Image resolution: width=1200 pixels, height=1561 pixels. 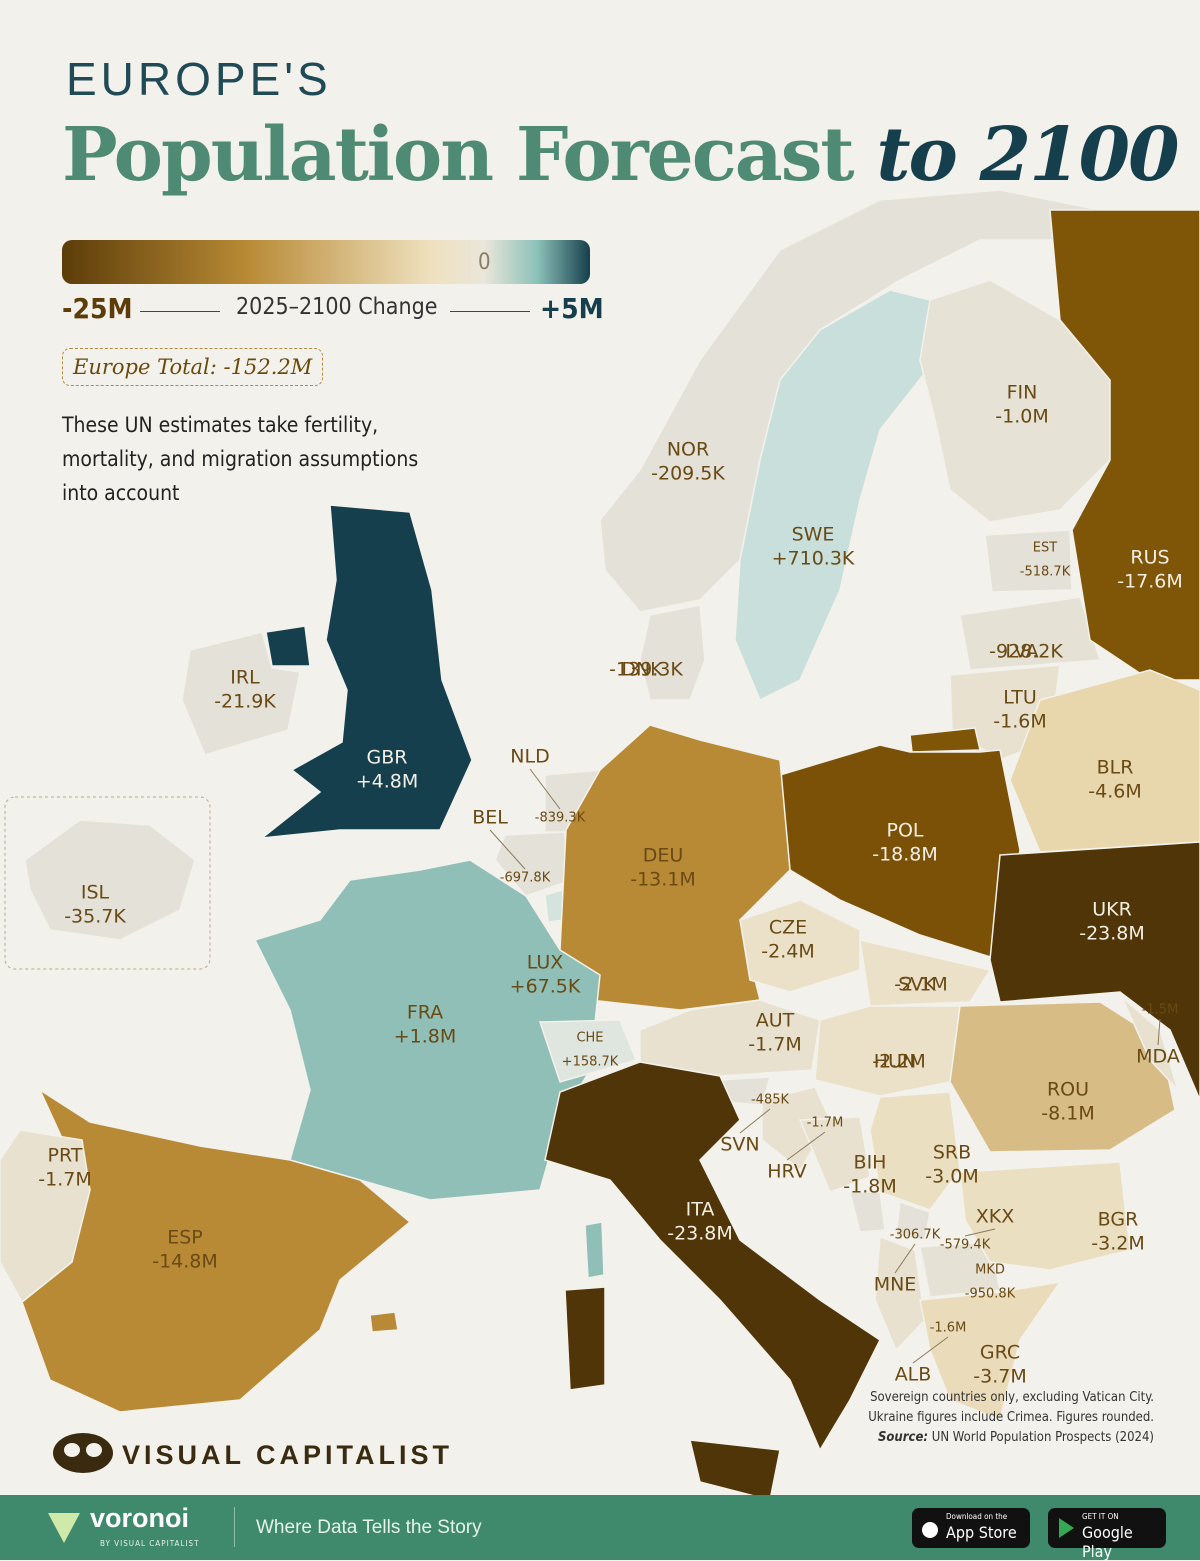 What do you see at coordinates (990, 1294) in the screenshot?
I see `country-change: -950.8K` at bounding box center [990, 1294].